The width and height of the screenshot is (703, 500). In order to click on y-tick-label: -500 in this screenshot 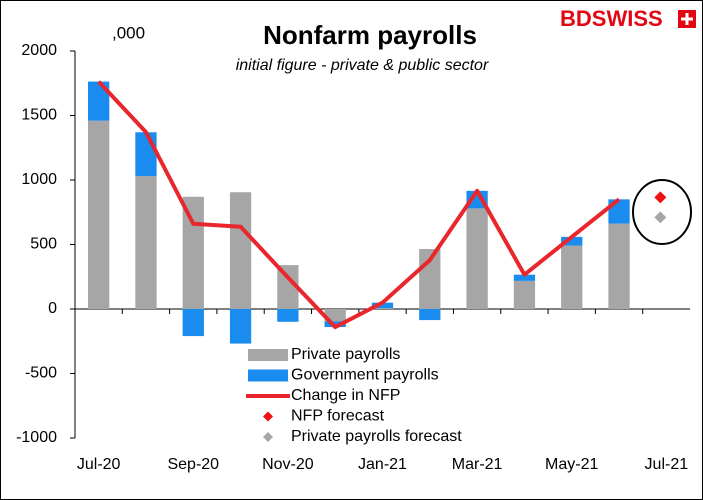, I will do `click(41, 373)`.